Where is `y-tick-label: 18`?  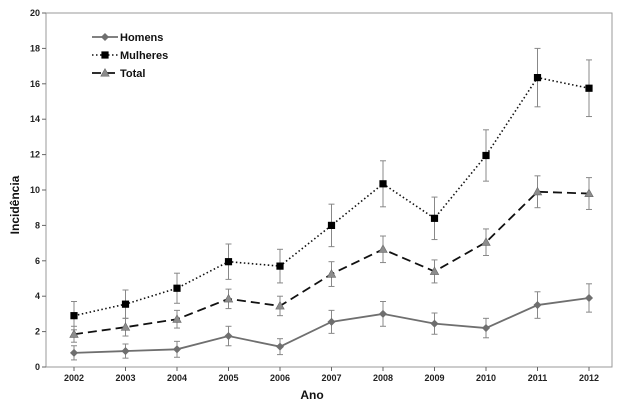 y-tick-label: 18 is located at coordinates (35, 48).